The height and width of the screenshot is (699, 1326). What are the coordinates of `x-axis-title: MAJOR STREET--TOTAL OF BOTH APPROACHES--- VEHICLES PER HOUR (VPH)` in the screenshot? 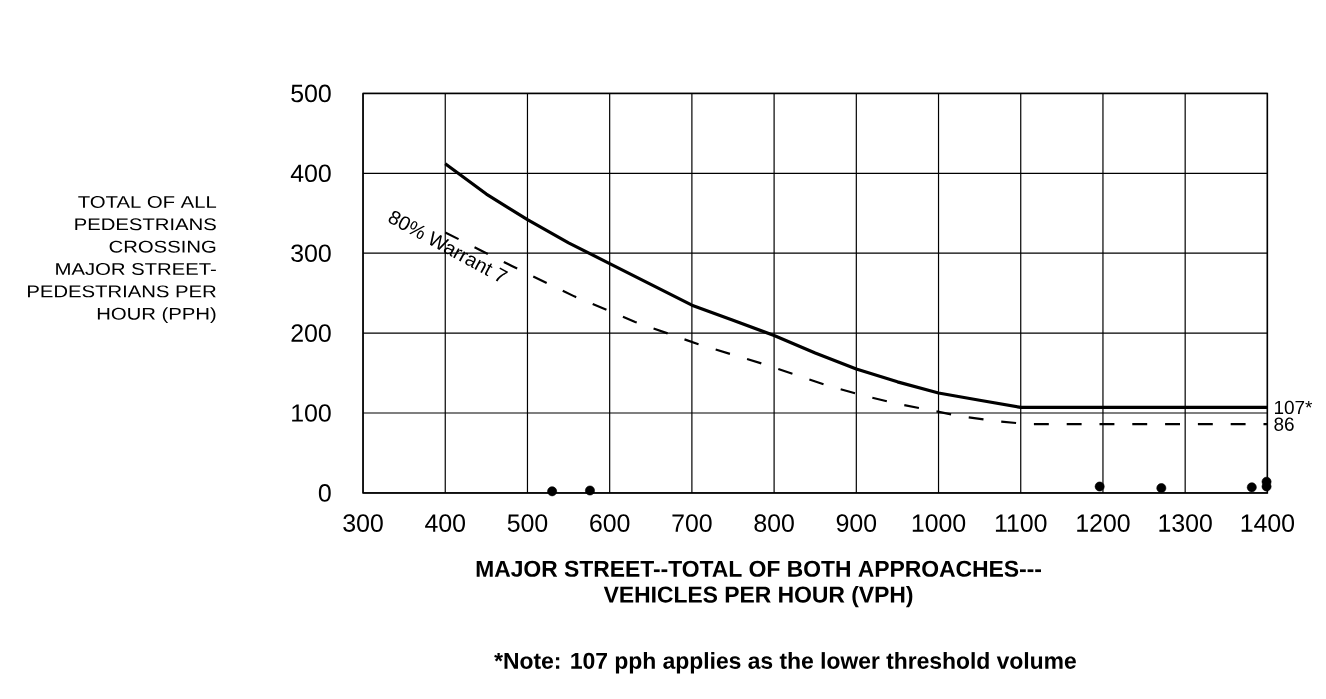 It's located at (758, 584).